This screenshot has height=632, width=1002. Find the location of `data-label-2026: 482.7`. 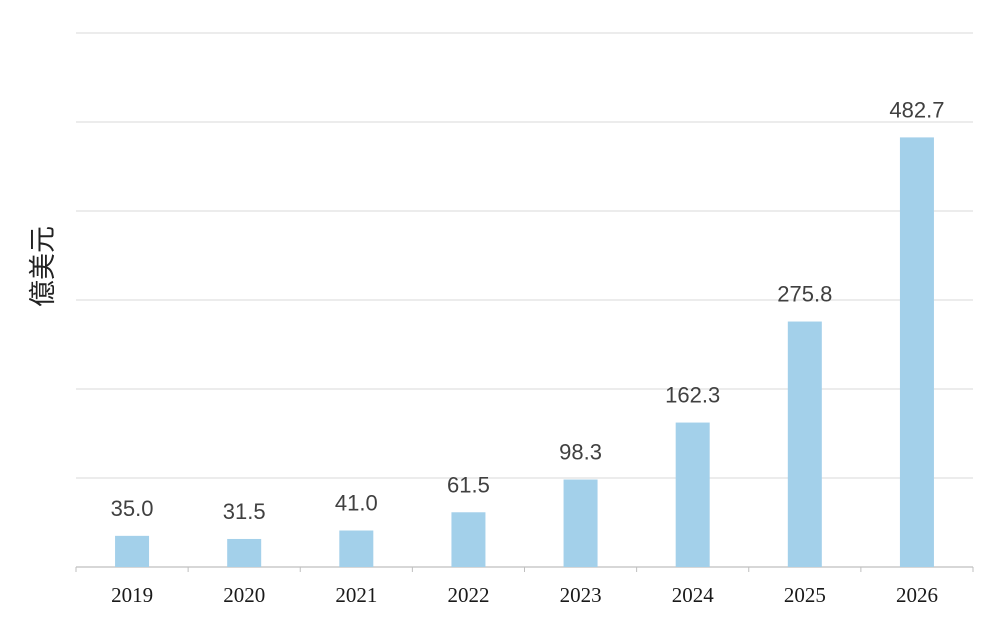

data-label-2026: 482.7 is located at coordinates (916, 109).